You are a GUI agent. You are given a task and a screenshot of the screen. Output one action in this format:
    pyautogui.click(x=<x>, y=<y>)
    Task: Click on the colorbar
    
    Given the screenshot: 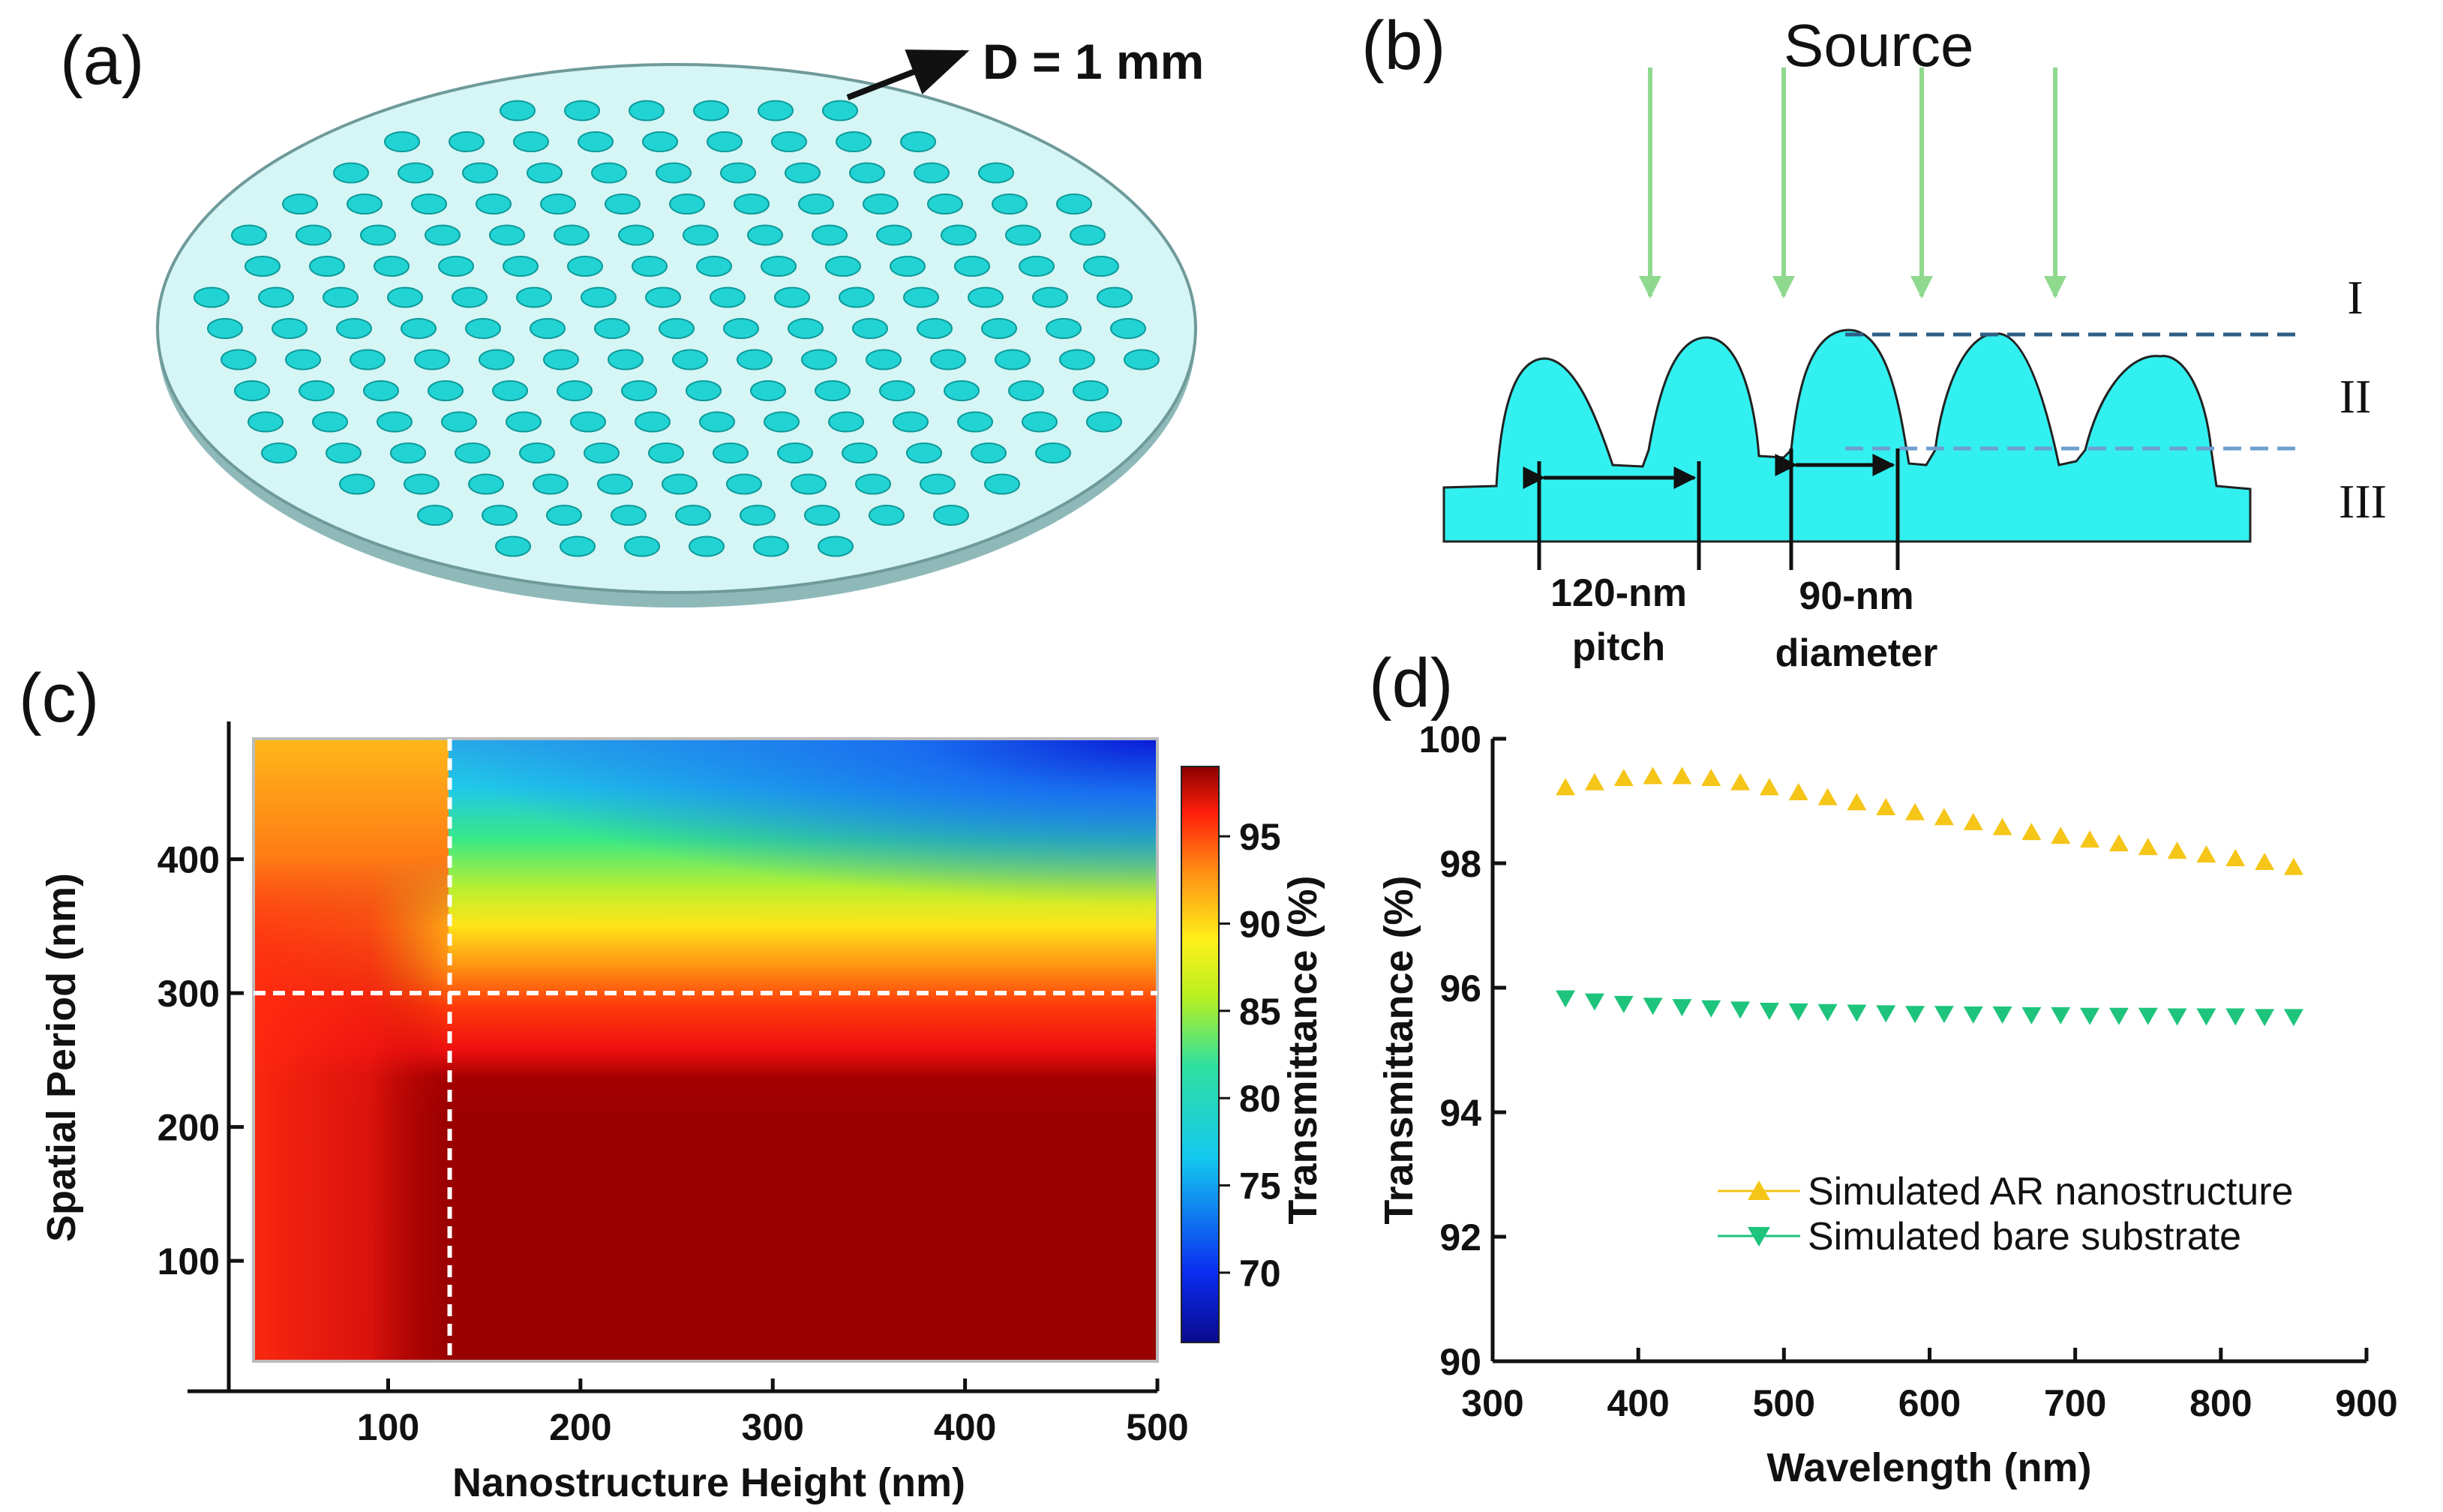 What is the action you would take?
    pyautogui.click(x=1200, y=1054)
    